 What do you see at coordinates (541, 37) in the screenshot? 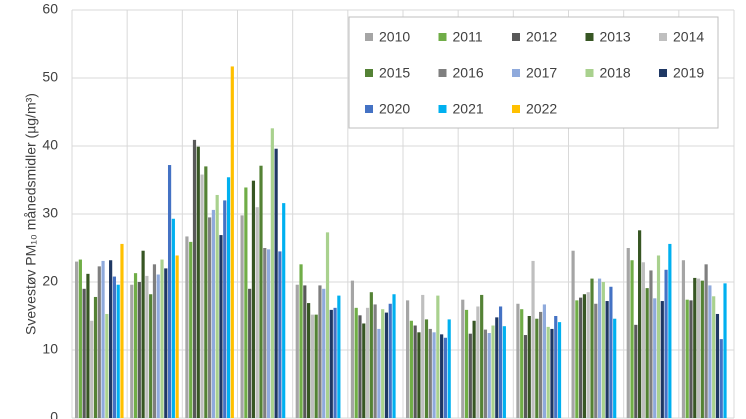
I see `legend-label: 2012` at bounding box center [541, 37].